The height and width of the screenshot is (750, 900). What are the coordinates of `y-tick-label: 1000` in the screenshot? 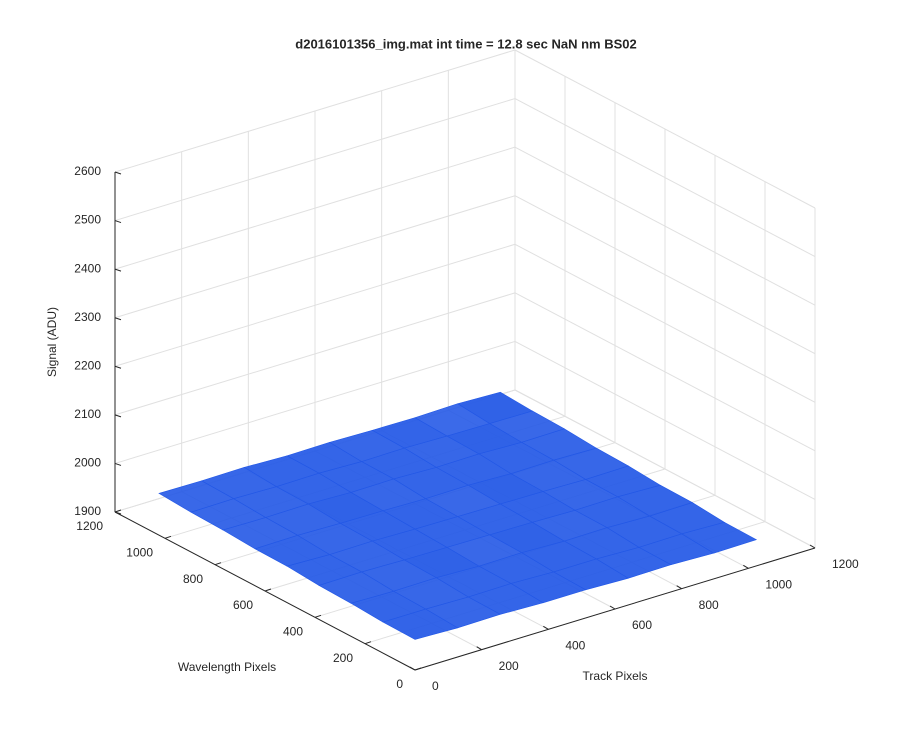 It's located at (139, 553).